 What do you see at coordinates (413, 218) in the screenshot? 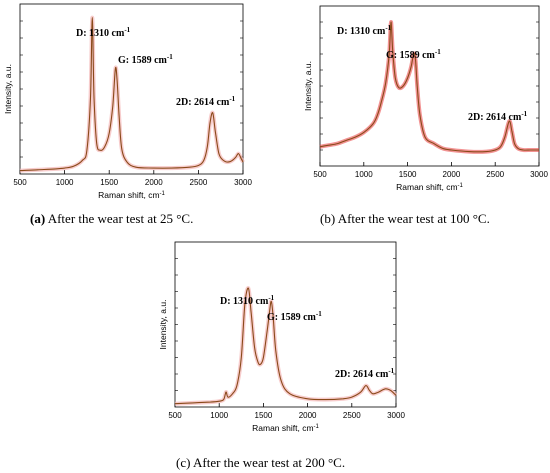
I see `caption-b-text: After the wear test at 100 °C.` at bounding box center [413, 218].